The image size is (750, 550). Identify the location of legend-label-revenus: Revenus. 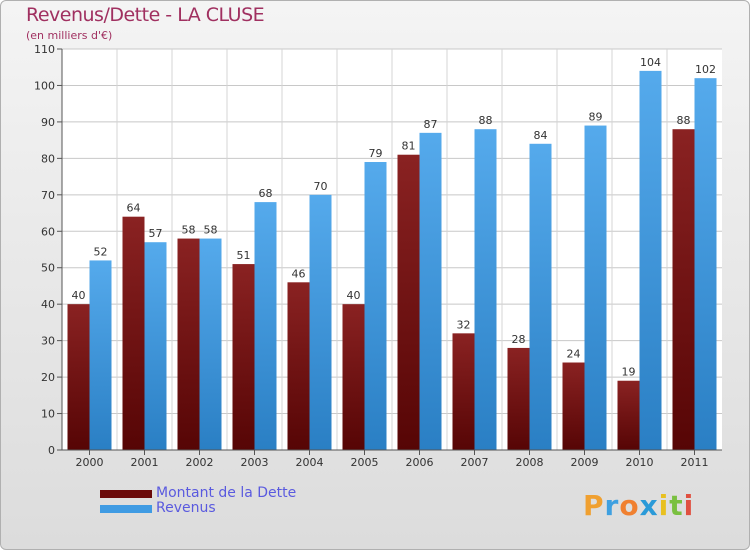
(186, 508).